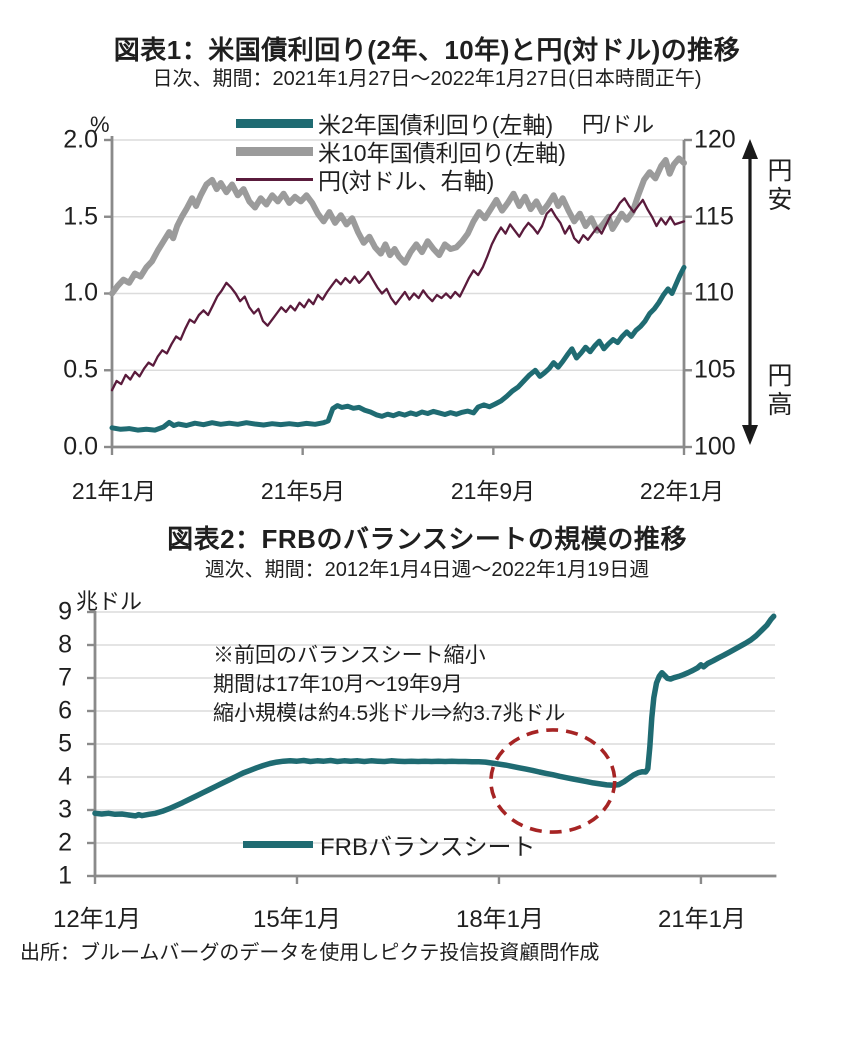 This screenshot has width=854, height=1052. What do you see at coordinates (618, 124) in the screenshot?
I see `yen-per-dollar-axis-unit: 円/ドル` at bounding box center [618, 124].